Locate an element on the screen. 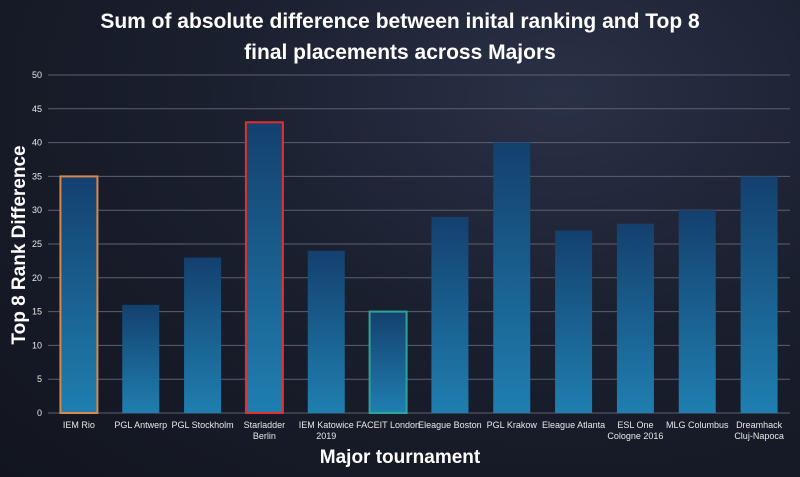 This screenshot has height=477, width=800. y-tick-label: 30 is located at coordinates (37, 210).